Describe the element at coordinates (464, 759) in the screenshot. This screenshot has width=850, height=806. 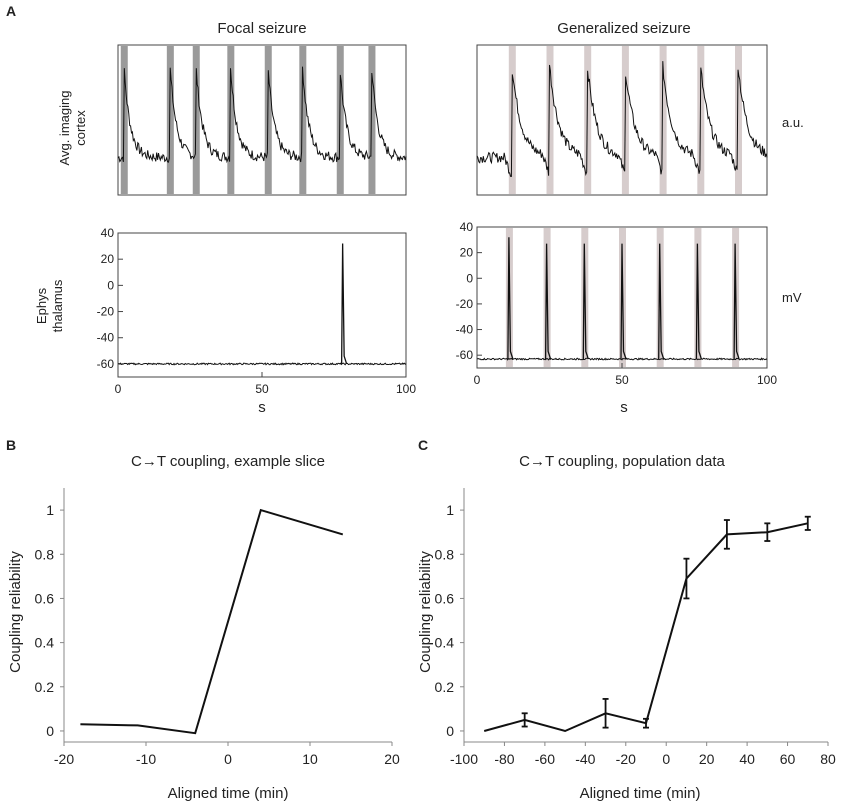
I see `x-tick-label-0: -100` at that location.